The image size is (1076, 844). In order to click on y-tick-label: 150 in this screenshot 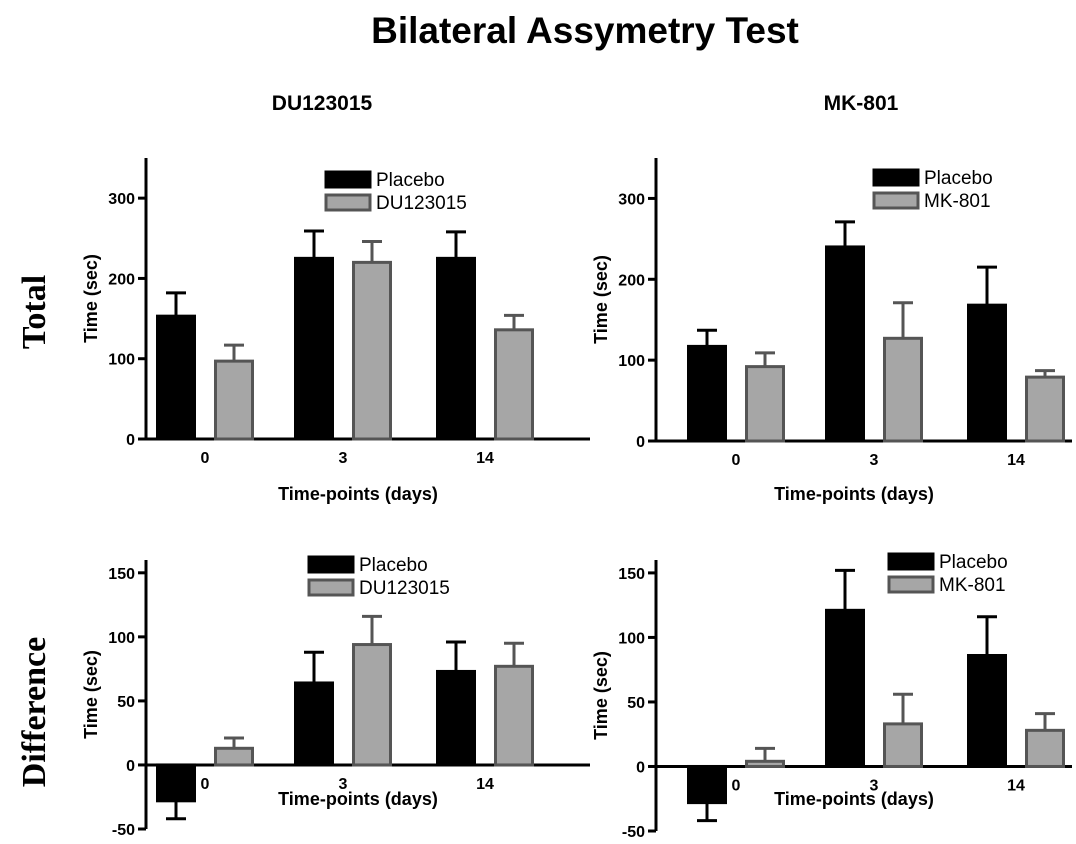, I will do `click(121, 574)`.